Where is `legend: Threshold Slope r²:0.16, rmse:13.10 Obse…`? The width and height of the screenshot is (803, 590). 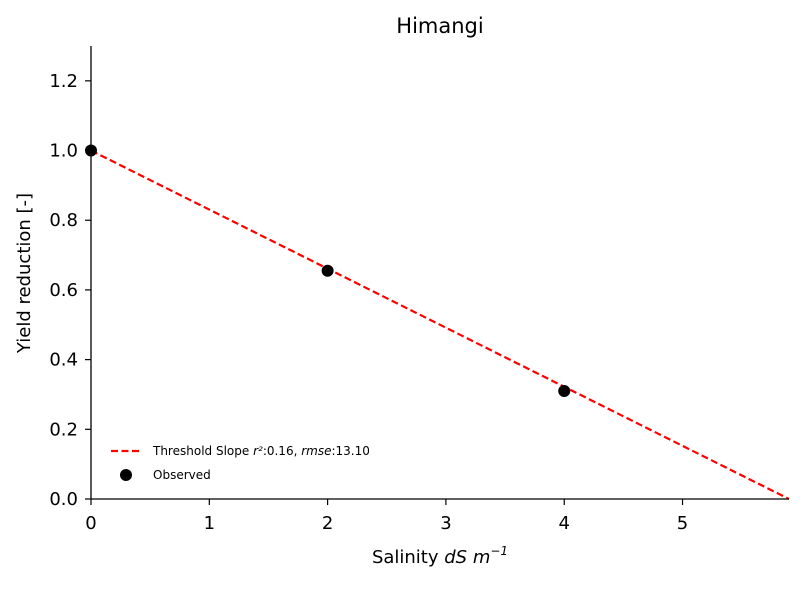
legend: Threshold Slope r²:0.16, rmse:13.10 Obse… is located at coordinates (240, 463).